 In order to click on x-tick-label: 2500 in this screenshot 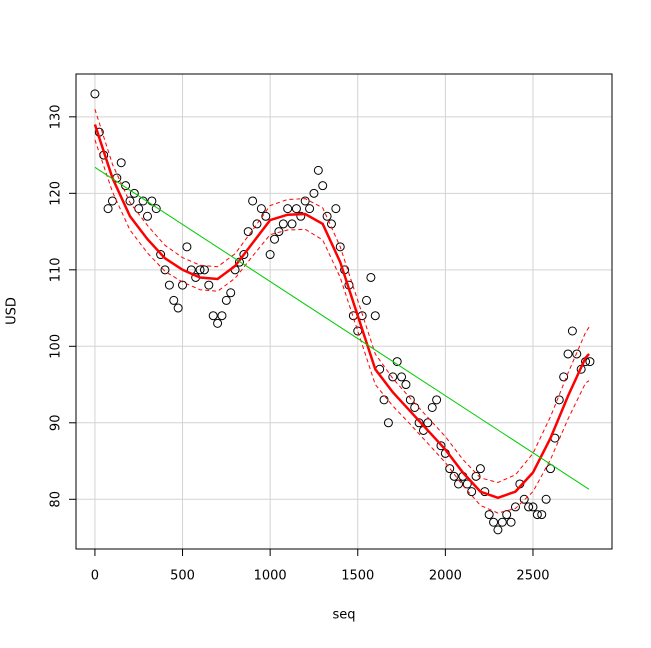, I will do `click(532, 576)`.